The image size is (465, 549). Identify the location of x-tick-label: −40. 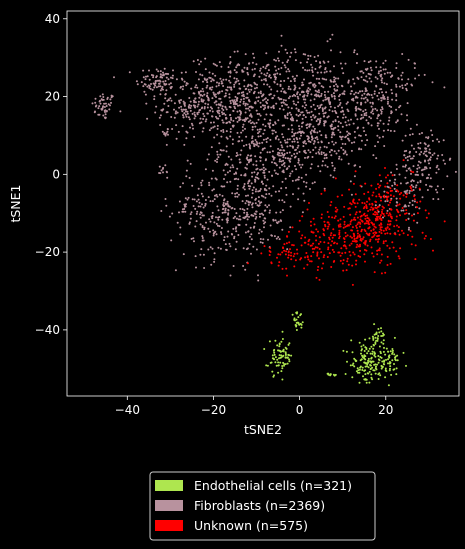
(127, 410).